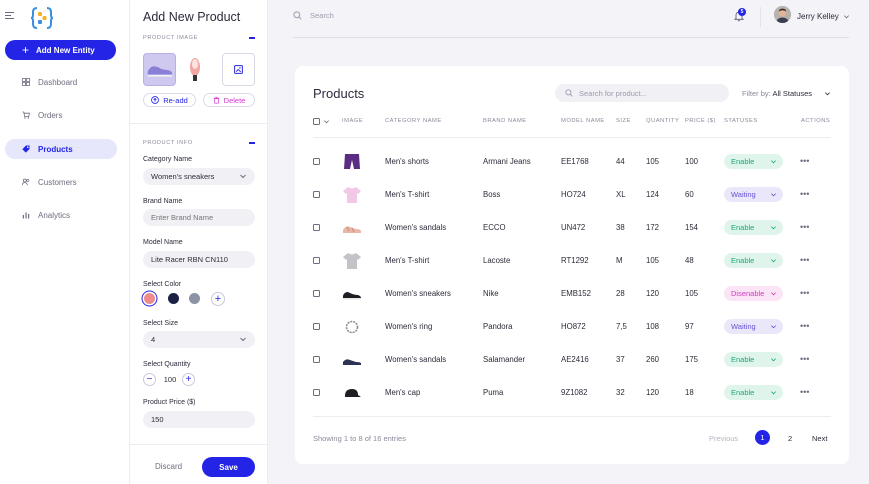  Describe the element at coordinates (238, 69) in the screenshot. I see `upload-image-button` at that location.